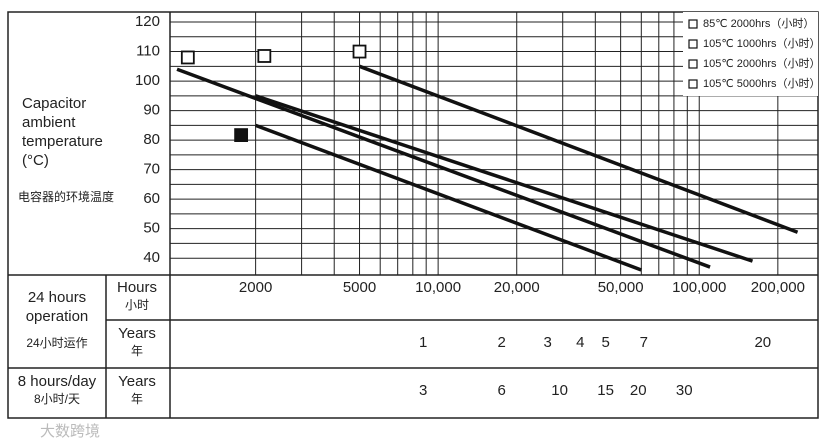 This screenshot has height=444, width=836. Describe the element at coordinates (621, 287) in the screenshot. I see `x-tick-label: 50,000` at that location.